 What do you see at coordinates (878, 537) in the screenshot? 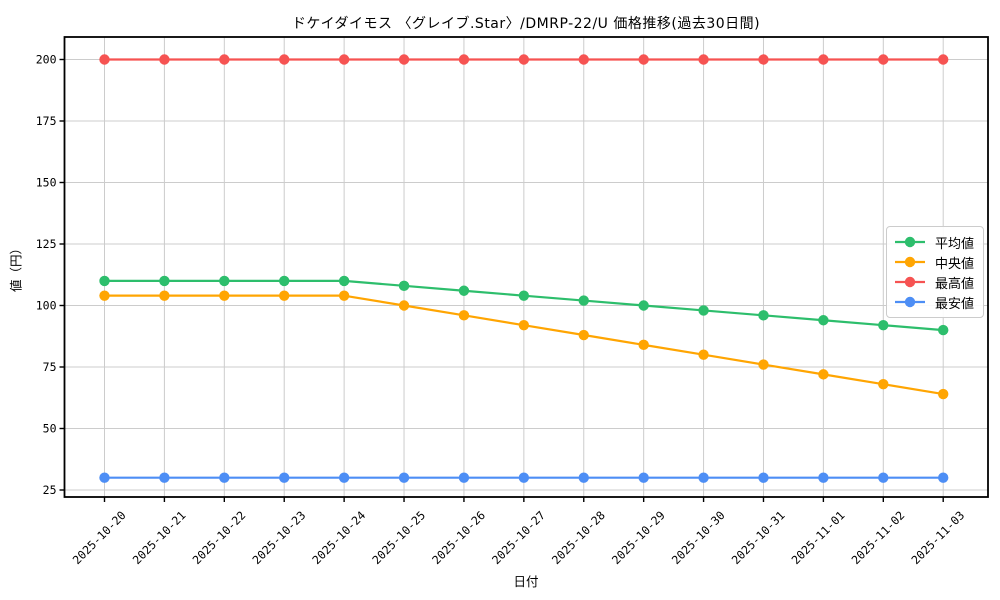
I see `x-tick-label: 2025-11-02` at bounding box center [878, 537].